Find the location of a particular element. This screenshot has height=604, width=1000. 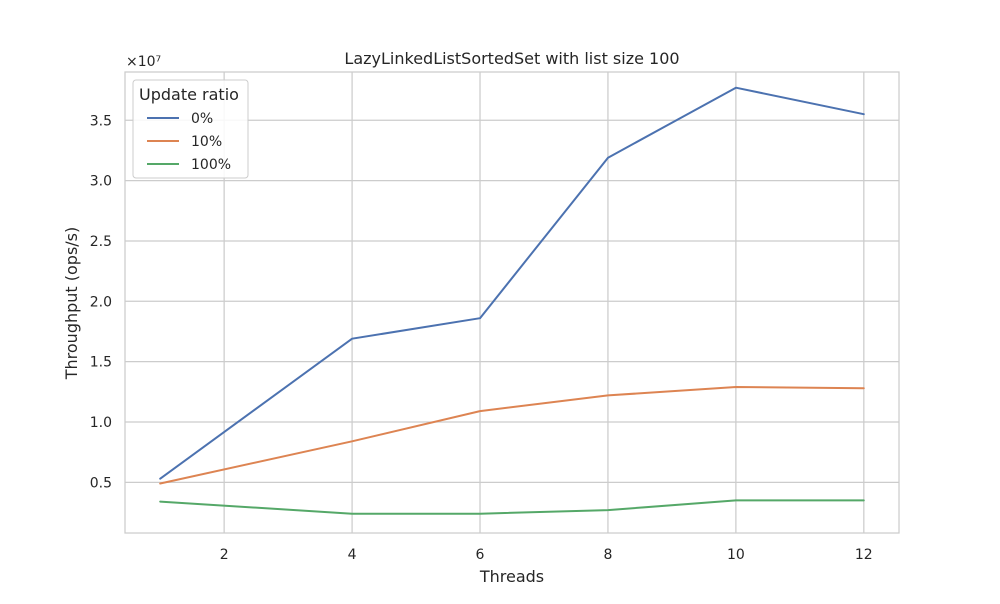

legend-label: 0% is located at coordinates (202, 119).